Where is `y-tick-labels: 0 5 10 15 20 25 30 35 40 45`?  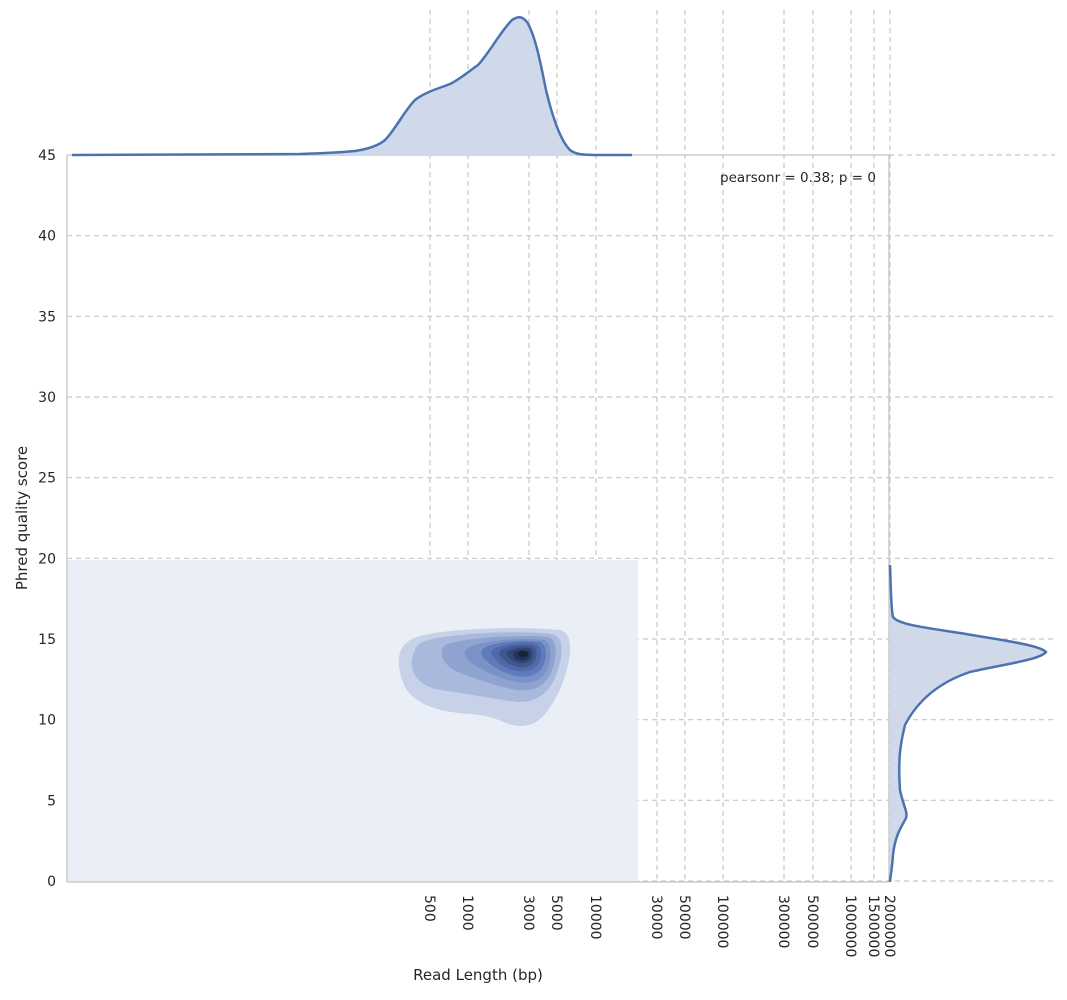 y-tick-labels: 0 5 10 15 20 25 30 35 40 45 is located at coordinates (47, 519).